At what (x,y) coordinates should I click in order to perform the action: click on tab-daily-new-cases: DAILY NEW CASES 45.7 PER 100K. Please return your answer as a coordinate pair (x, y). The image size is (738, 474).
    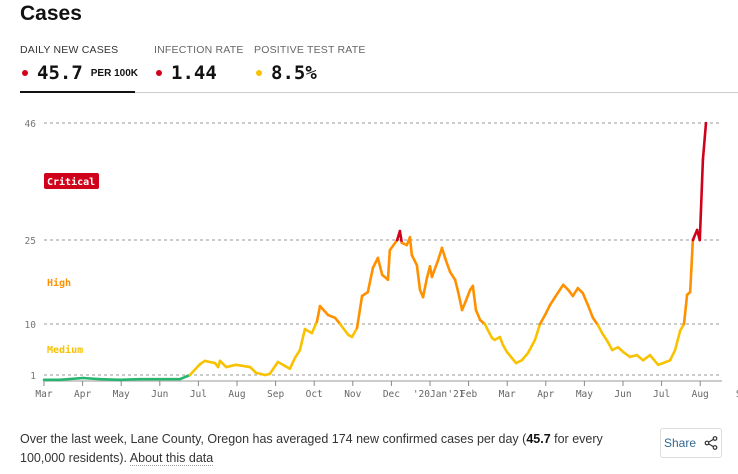
    Looking at the image, I should click on (79, 64).